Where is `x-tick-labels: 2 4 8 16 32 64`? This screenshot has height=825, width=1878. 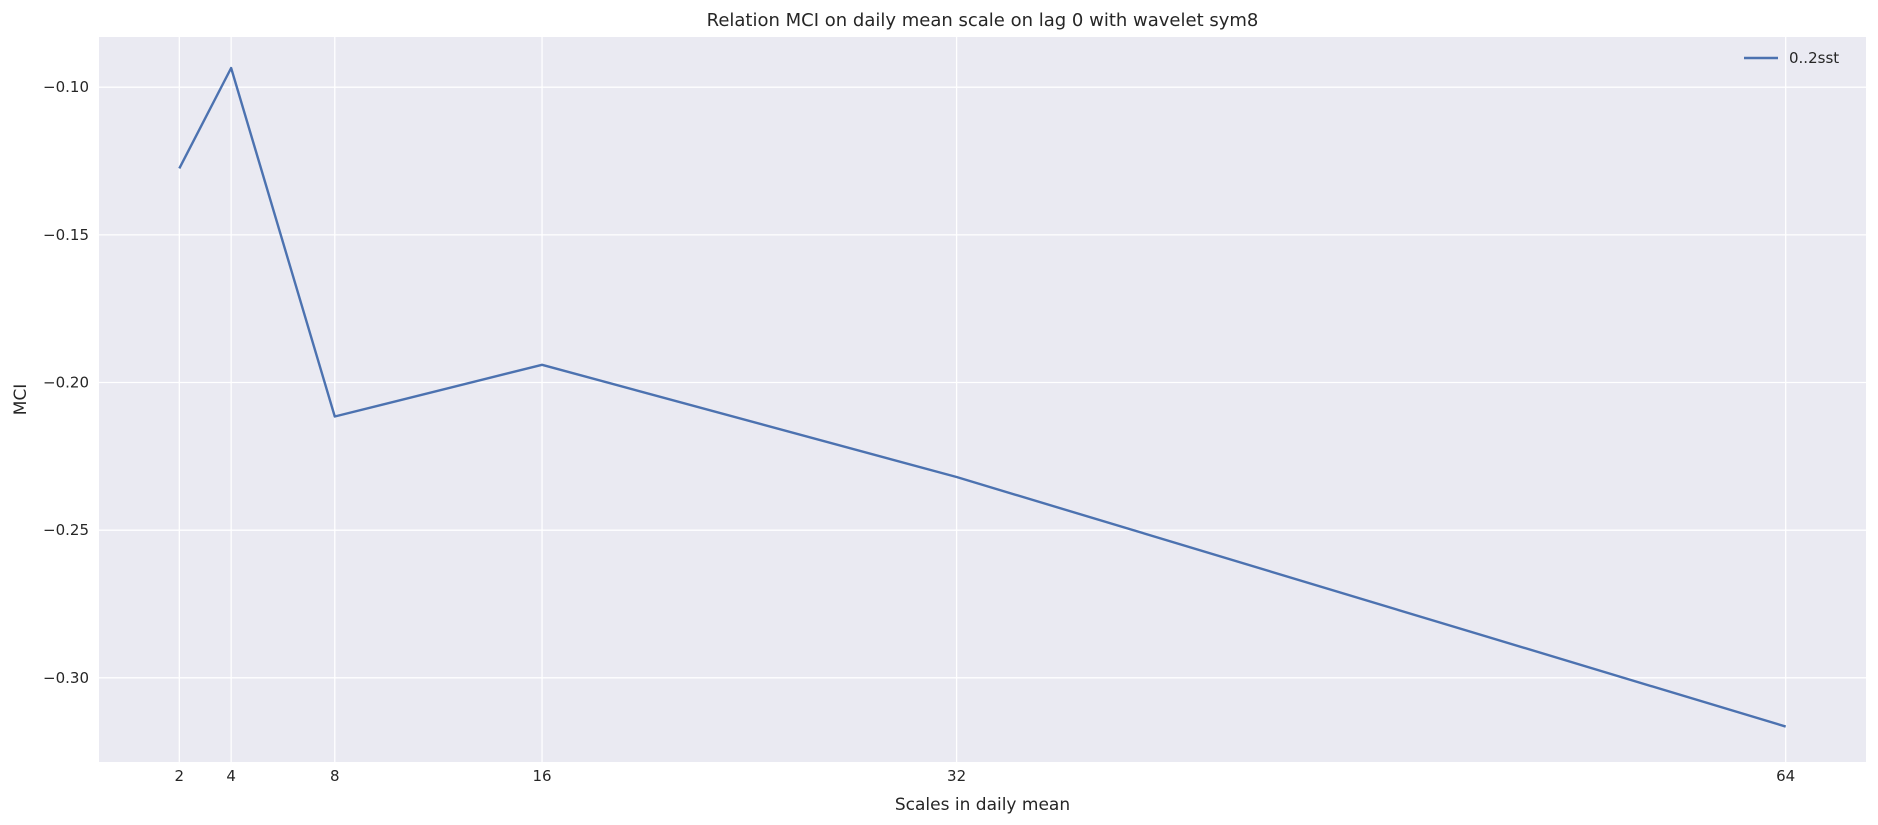
x-tick-labels: 2 4 8 16 32 64 is located at coordinates (985, 776).